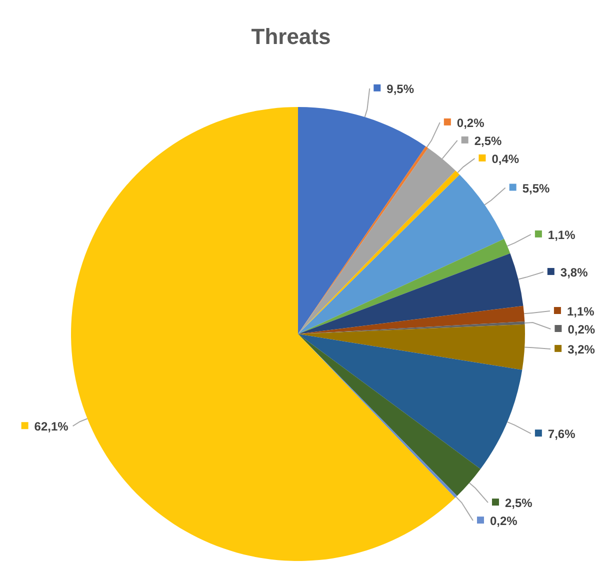 The image size is (600, 562). Describe the element at coordinates (562, 434) in the screenshot. I see `data-label: 7,6%` at that location.